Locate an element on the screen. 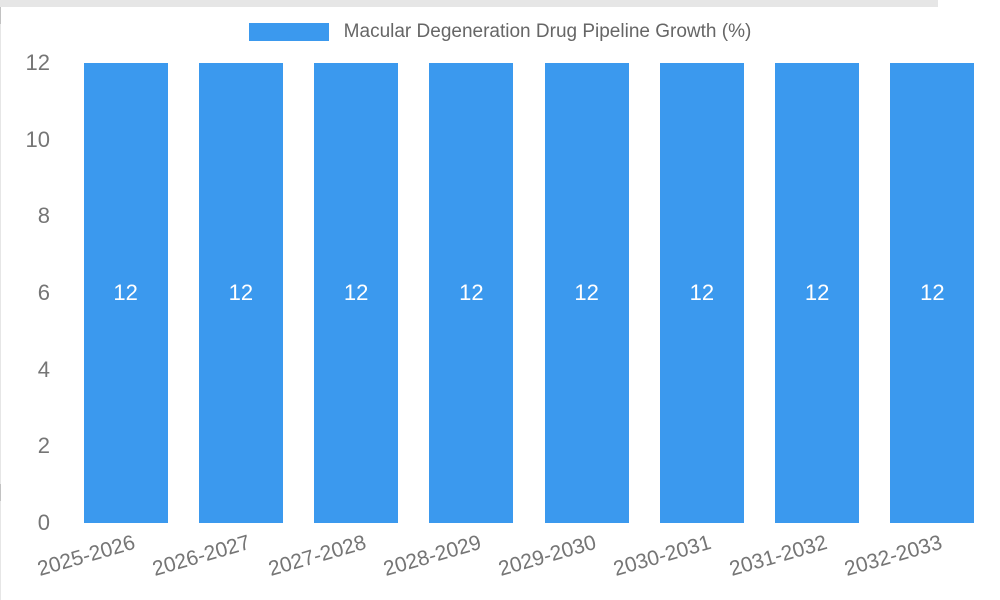 The height and width of the screenshot is (600, 1000). y-tick-label: 0 is located at coordinates (43, 522).